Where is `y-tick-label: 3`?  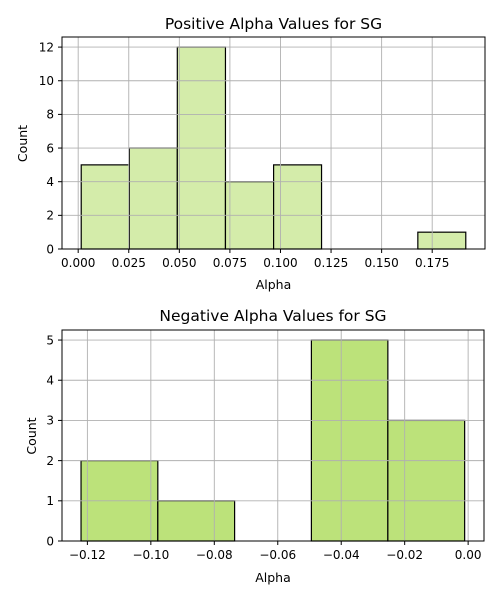 y-tick-label: 3 is located at coordinates (50, 421).